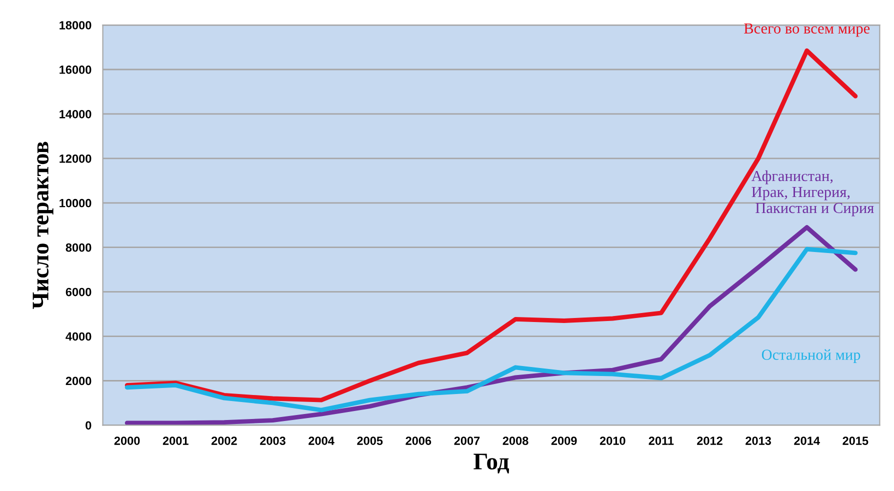 This screenshot has height=491, width=894. Describe the element at coordinates (224, 440) in the screenshot. I see `x-tick-label: 2002` at that location.